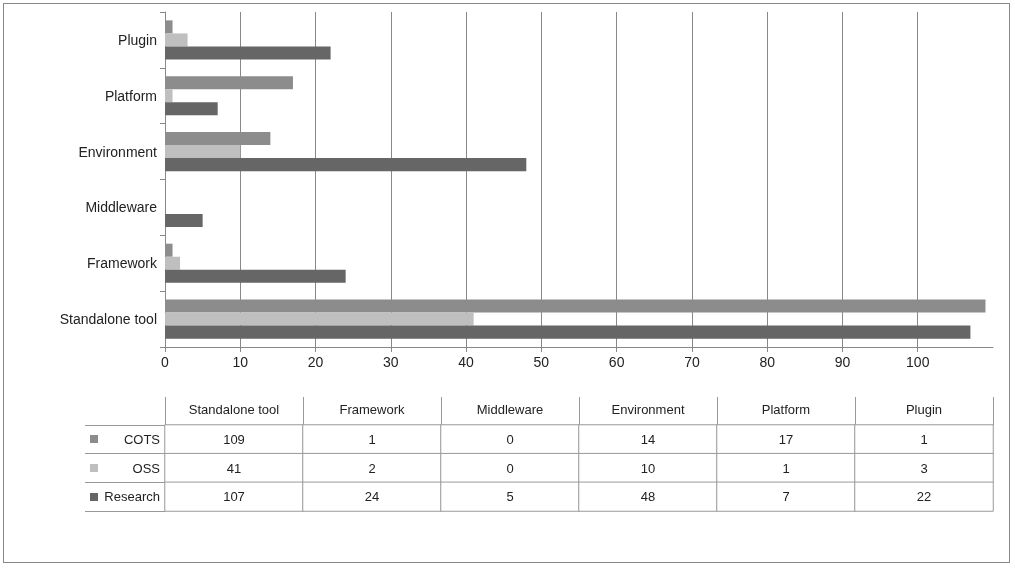  I want to click on data-label: 14, so click(648, 439).